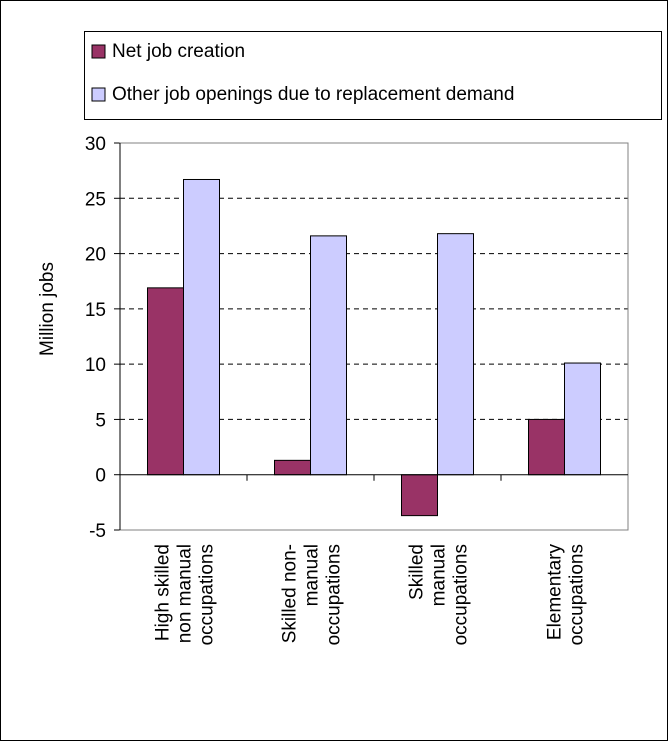 This screenshot has width=669, height=747. I want to click on x-category-label-line: Elementary, so click(555, 592).